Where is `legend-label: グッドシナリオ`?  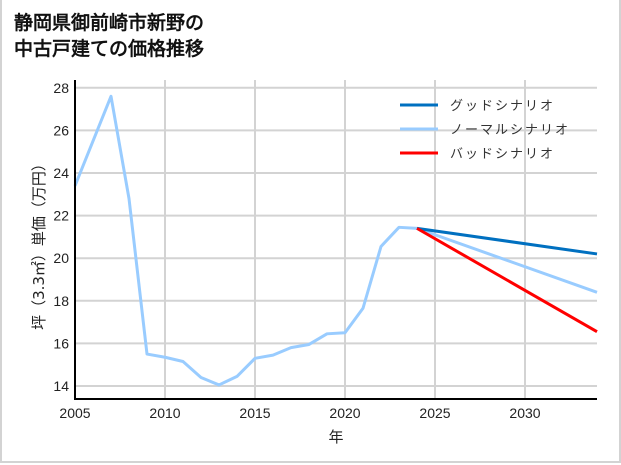
legend-label: グッドシナリオ is located at coordinates (502, 106).